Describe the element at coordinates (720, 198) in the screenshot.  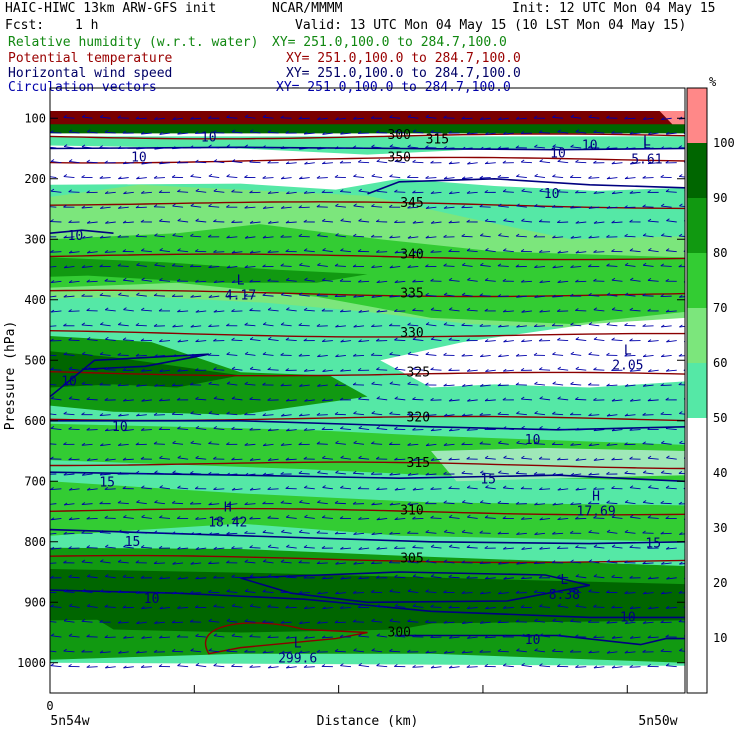
I see `colorbar-tick-label: 90` at that location.